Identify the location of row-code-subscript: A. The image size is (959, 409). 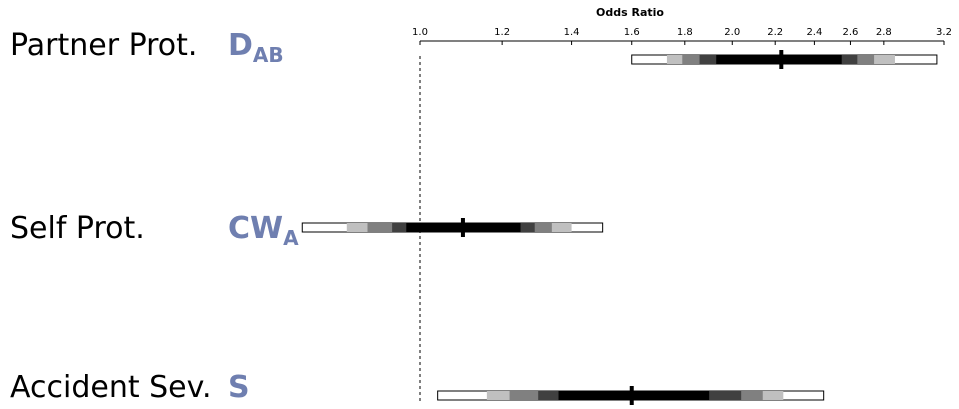
(291, 238).